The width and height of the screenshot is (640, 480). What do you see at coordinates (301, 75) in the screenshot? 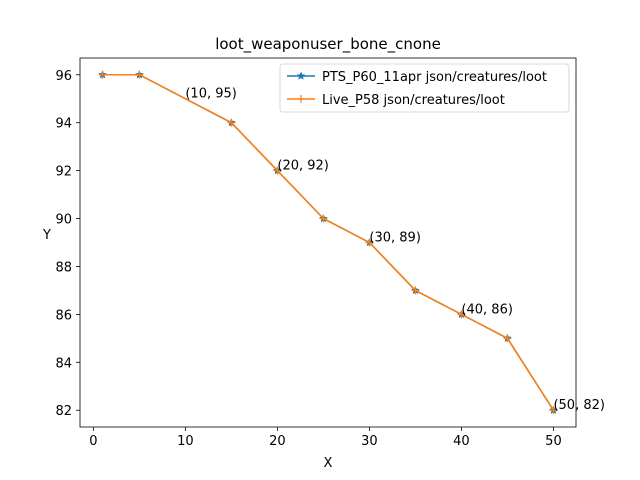
I see `legend-marker` at bounding box center [301, 75].